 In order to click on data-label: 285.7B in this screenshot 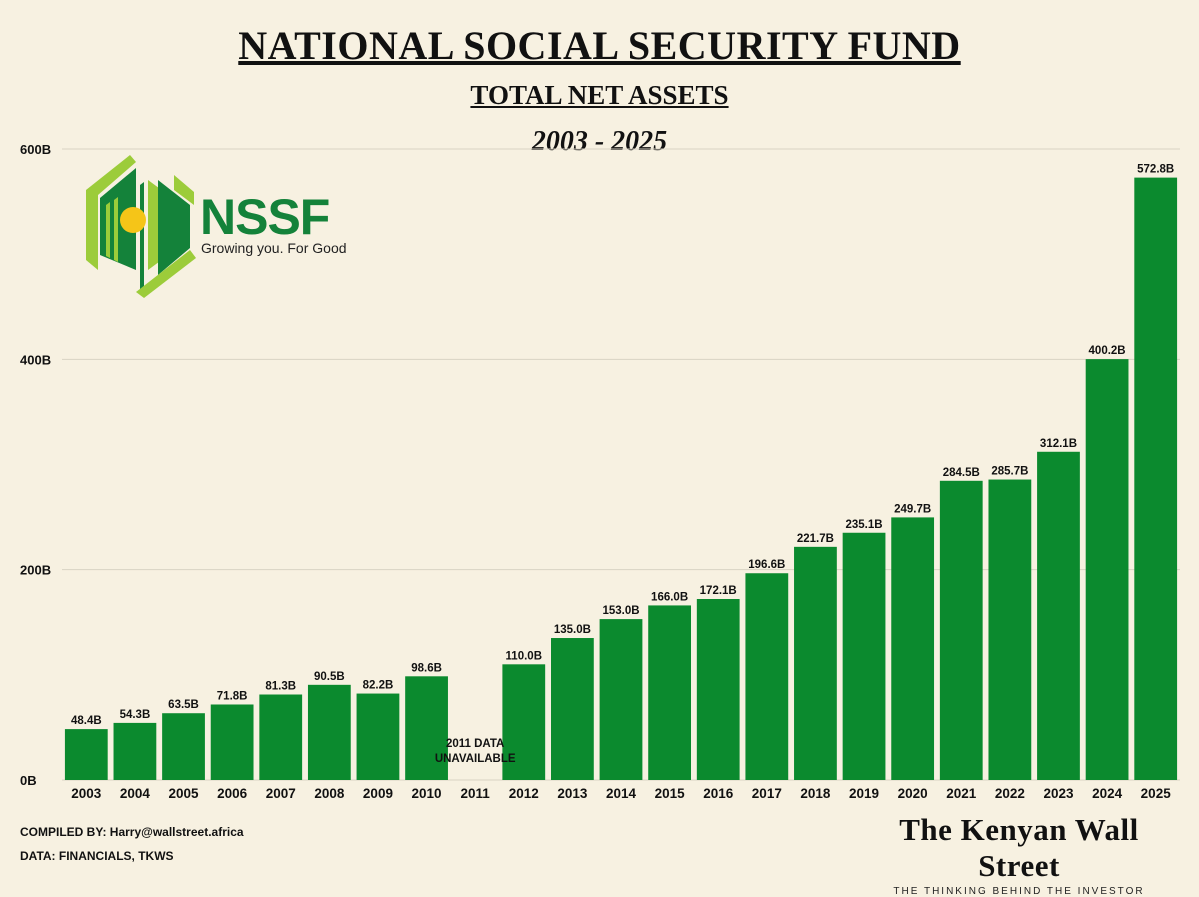, I will do `click(1009, 472)`.